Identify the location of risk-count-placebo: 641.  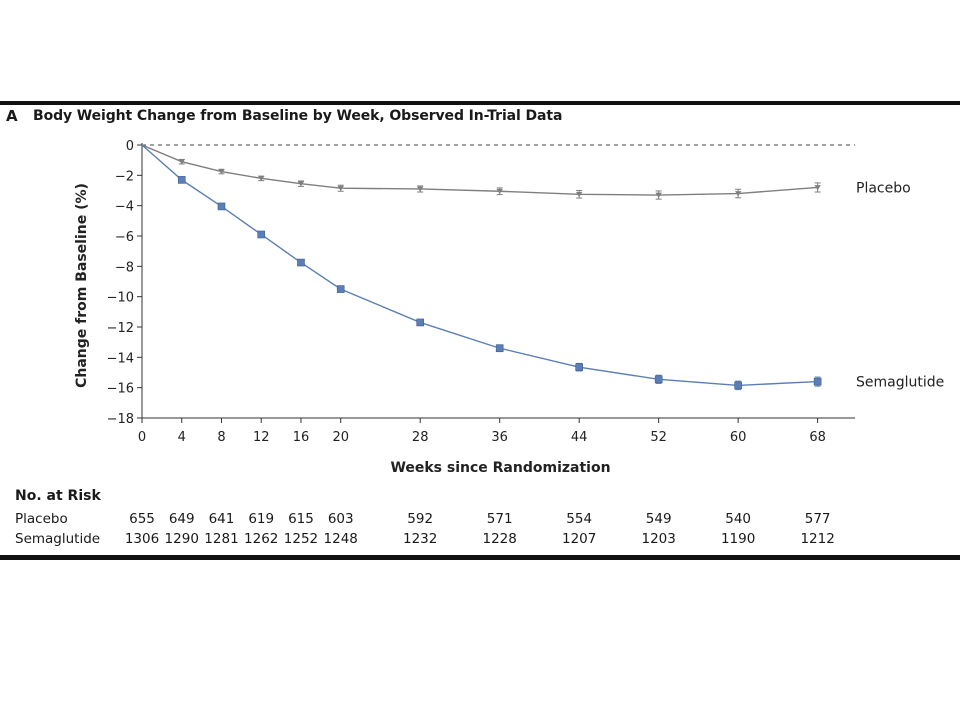
(221, 519).